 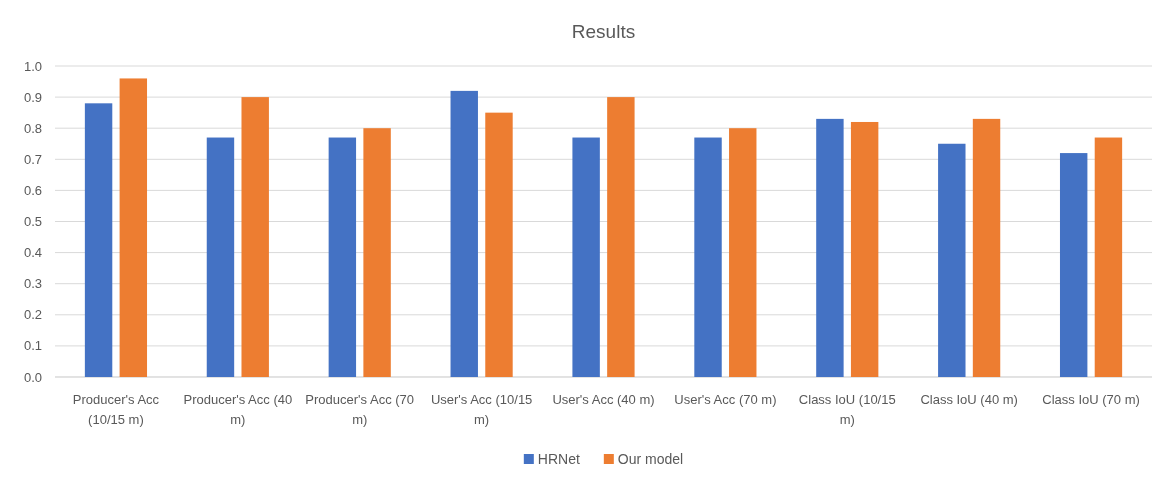 What do you see at coordinates (1091, 399) in the screenshot?
I see `x-tick-label: Class IoU (70 m)` at bounding box center [1091, 399].